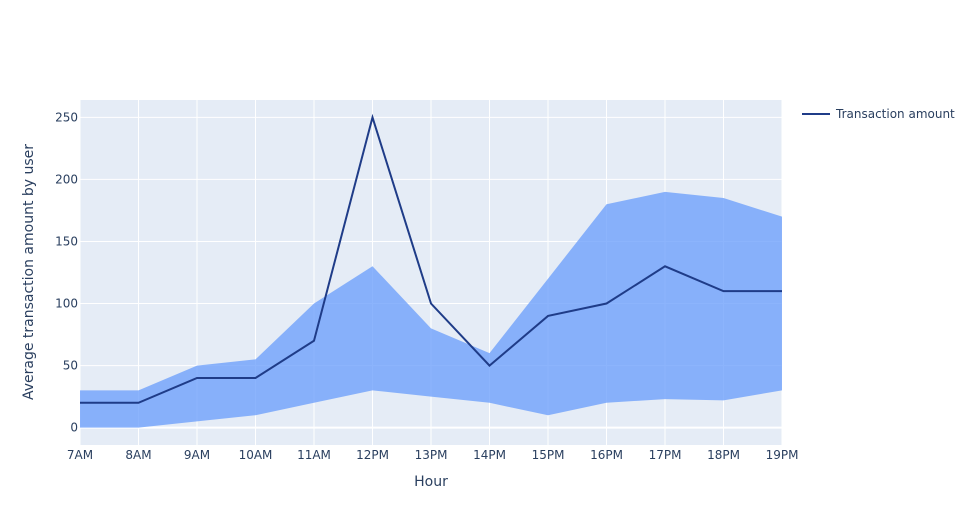 Image resolution: width=966 pixels, height=525 pixels. What do you see at coordinates (256, 455) in the screenshot?
I see `x-tick-label: 10AM` at bounding box center [256, 455].